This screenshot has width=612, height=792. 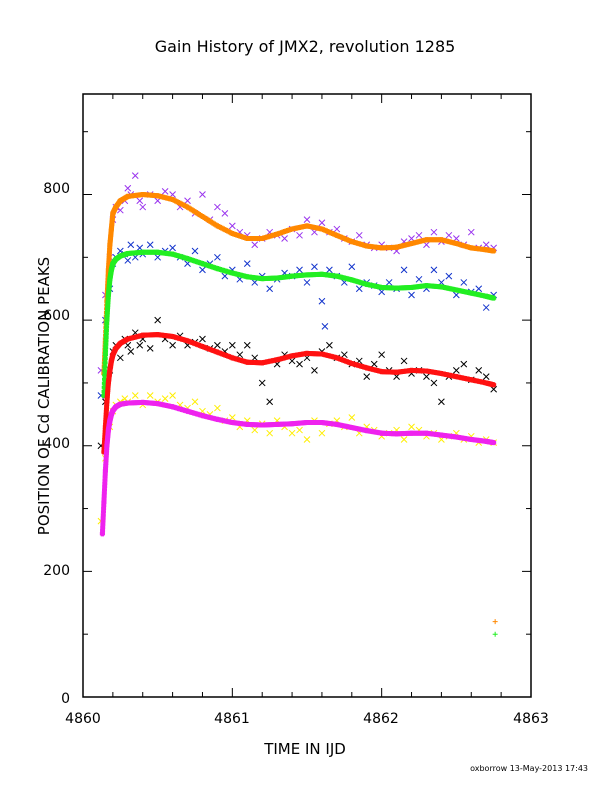 What do you see at coordinates (44, 396) in the screenshot?
I see `y-axis-label: POSITION OF Cd CALIBRATION PEAKS` at bounding box center [44, 396].